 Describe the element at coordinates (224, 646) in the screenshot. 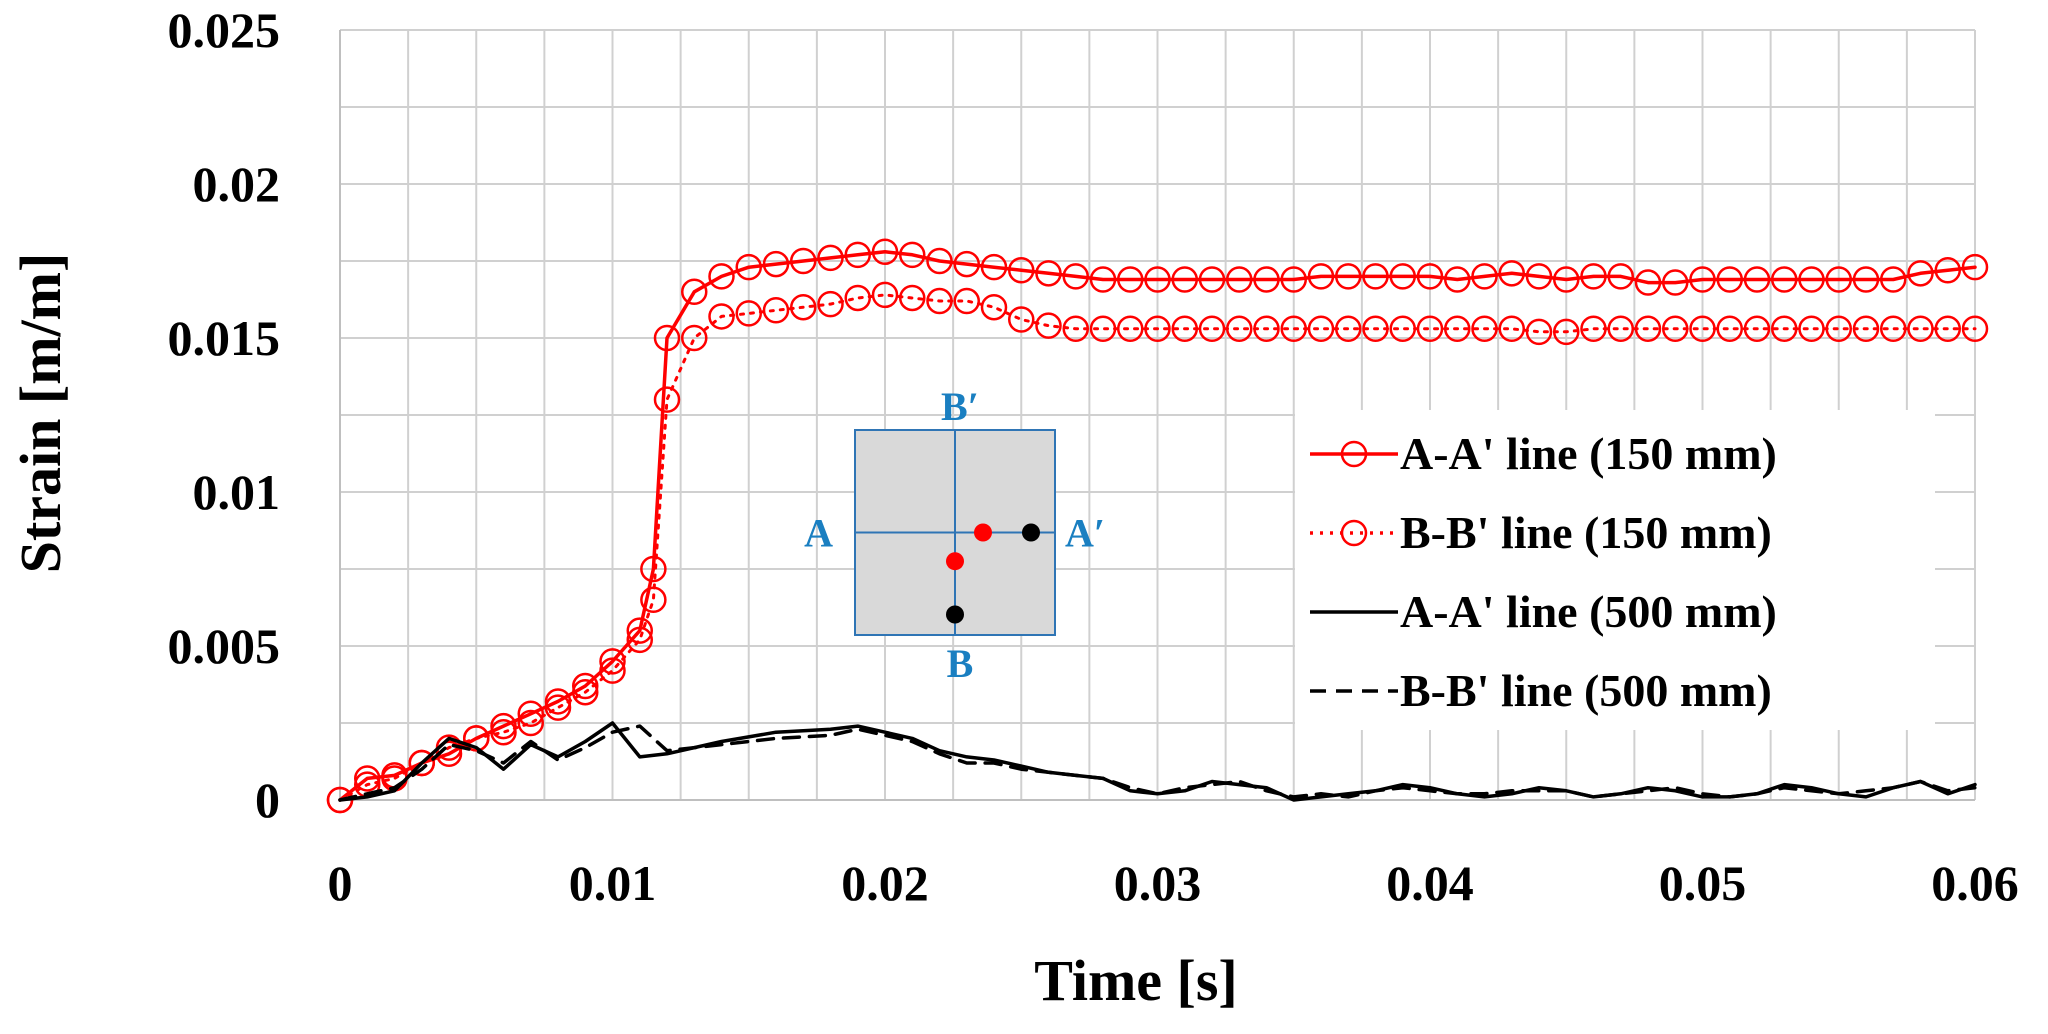

I see `y-tick-label: 0.005` at that location.